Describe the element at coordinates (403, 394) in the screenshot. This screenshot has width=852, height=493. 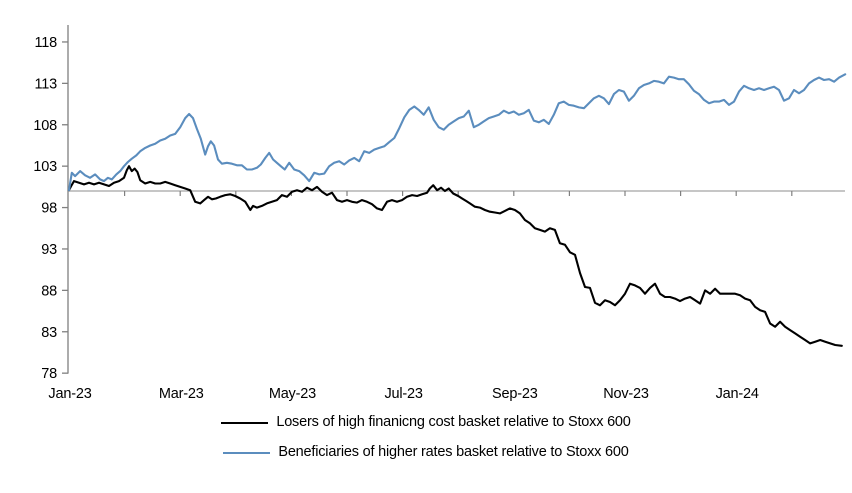
I see `x-axis-tick-label: Jul-23` at that location.